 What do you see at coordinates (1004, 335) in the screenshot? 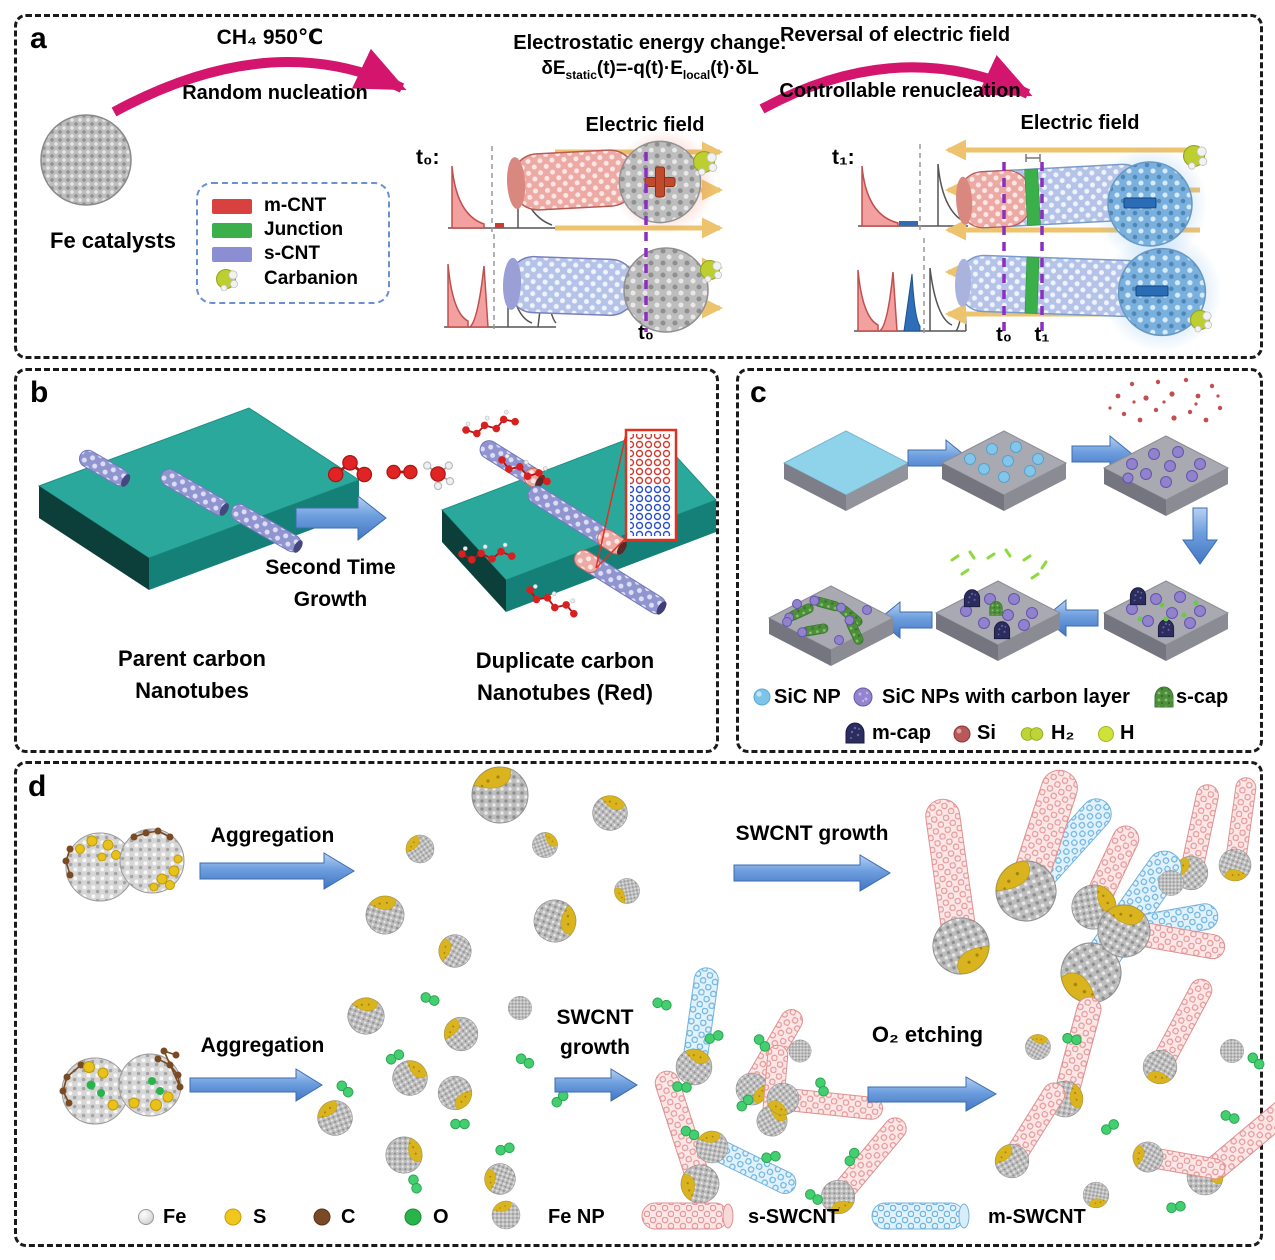
I see `t0-tick-label-right: t₀` at bounding box center [1004, 335].